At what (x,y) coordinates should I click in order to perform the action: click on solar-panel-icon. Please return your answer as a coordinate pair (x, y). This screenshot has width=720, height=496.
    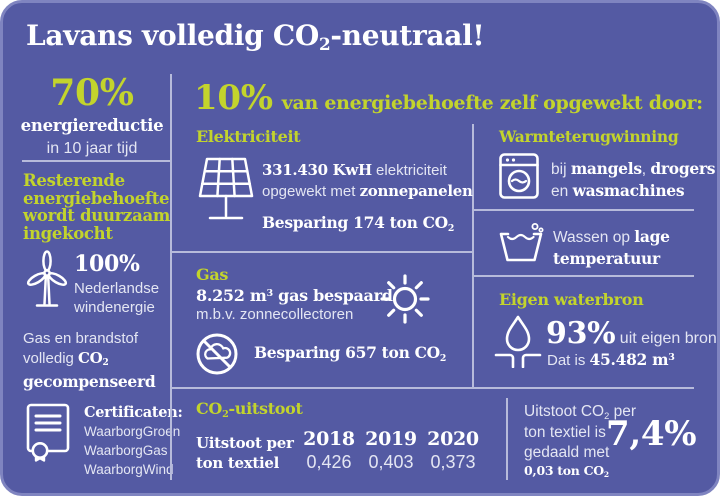
    Looking at the image, I should click on (226, 191).